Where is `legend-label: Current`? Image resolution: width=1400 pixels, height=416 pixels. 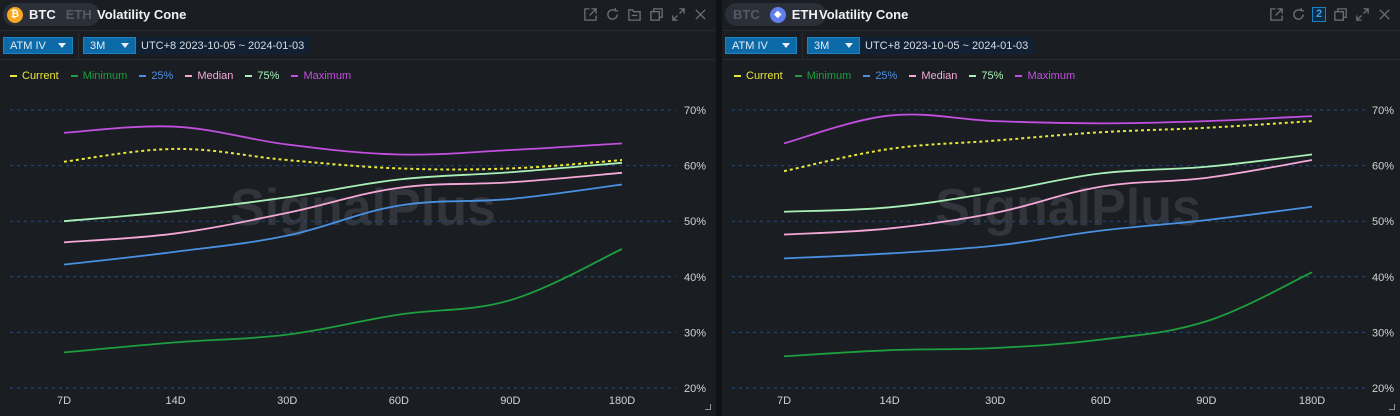
legend-label: Current is located at coordinates (40, 76).